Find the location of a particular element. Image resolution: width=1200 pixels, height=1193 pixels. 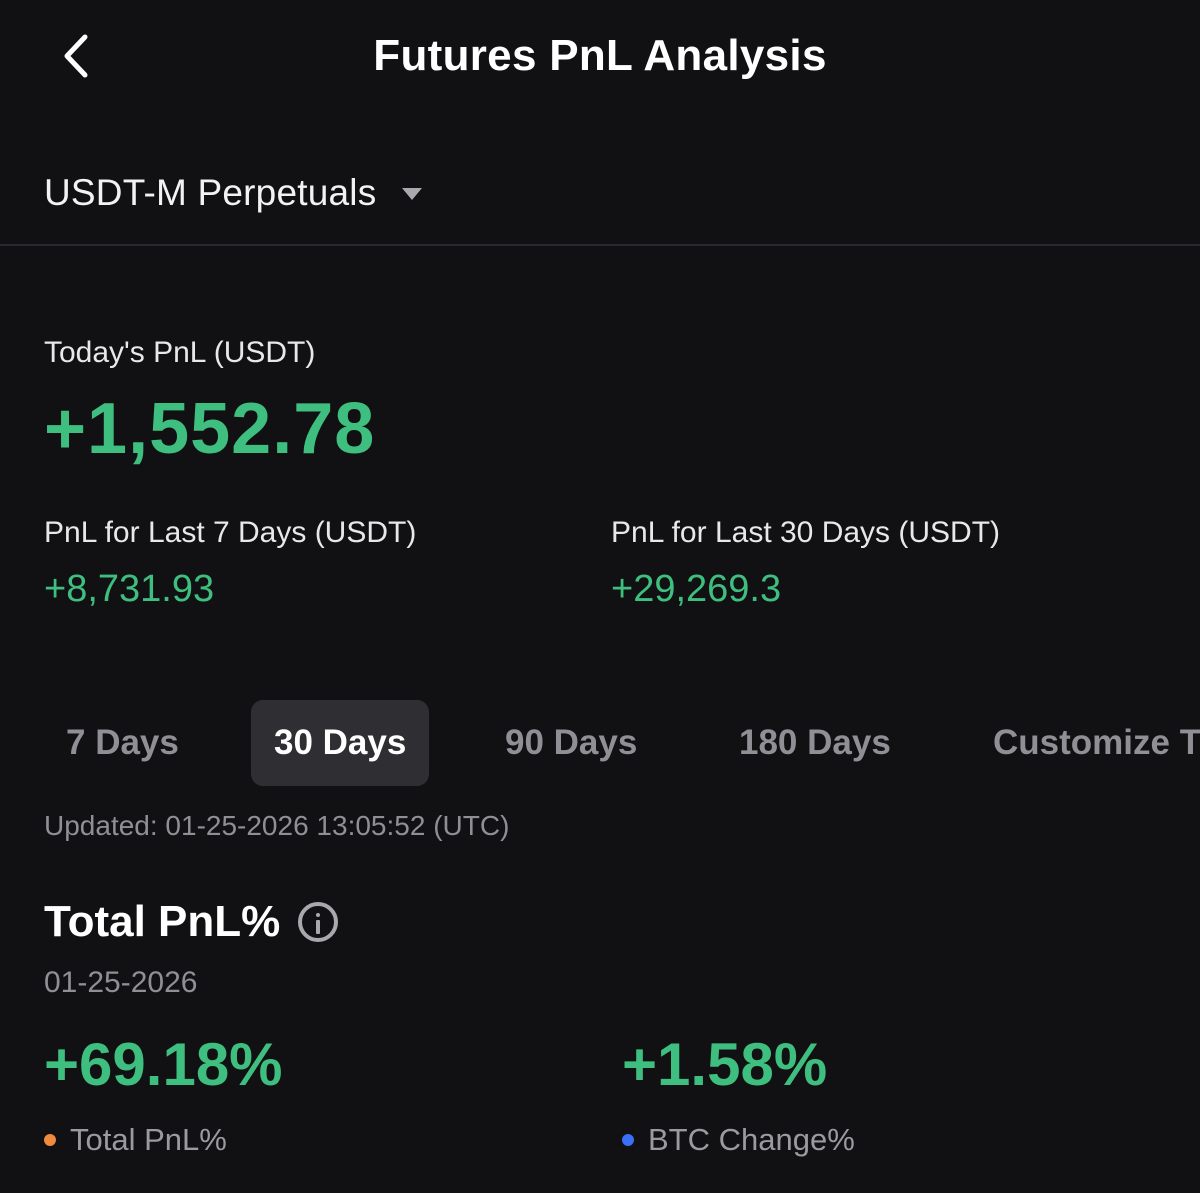

total-pnl-header: Total PnL% is located at coordinates (191, 922).